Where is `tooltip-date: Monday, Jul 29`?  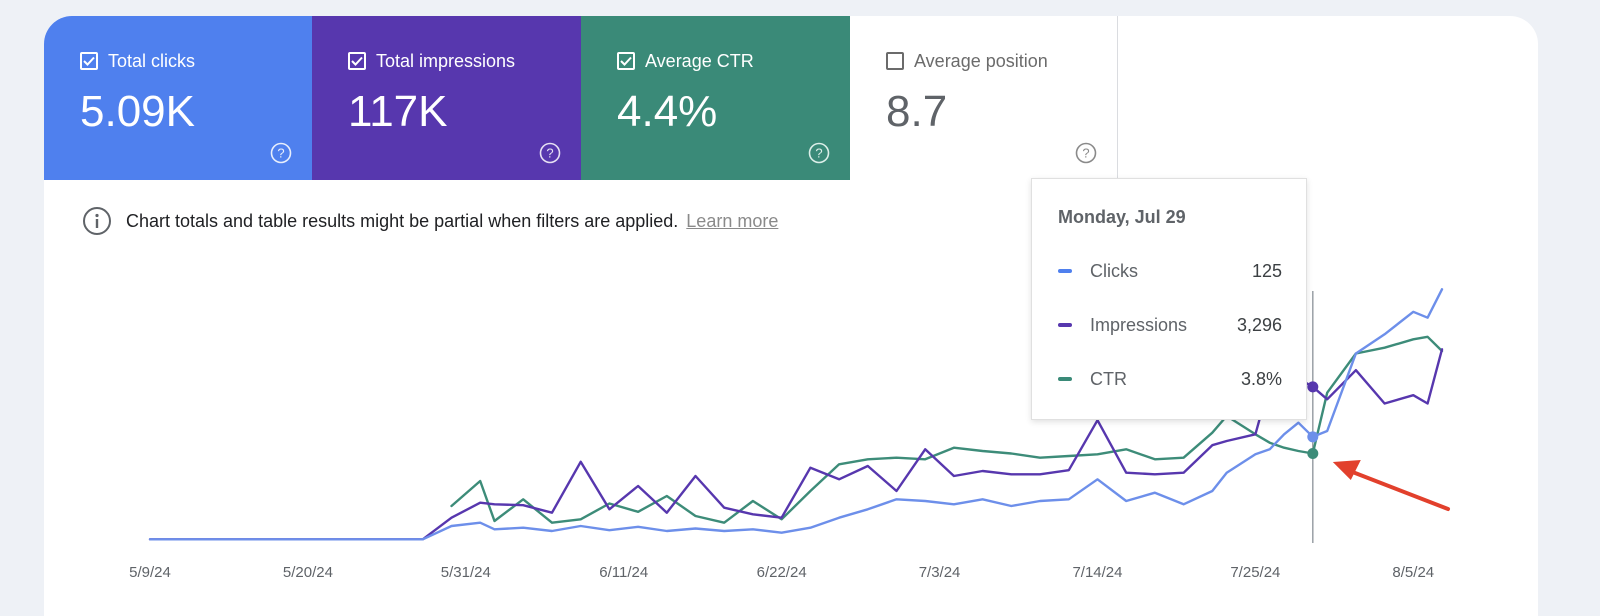 tooltip-date: Monday, Jul 29 is located at coordinates (1122, 217).